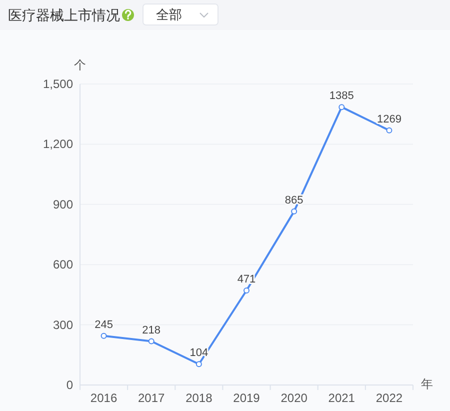 The image size is (450, 411). What do you see at coordinates (80, 65) in the screenshot?
I see `y-axis-title: 个` at bounding box center [80, 65].